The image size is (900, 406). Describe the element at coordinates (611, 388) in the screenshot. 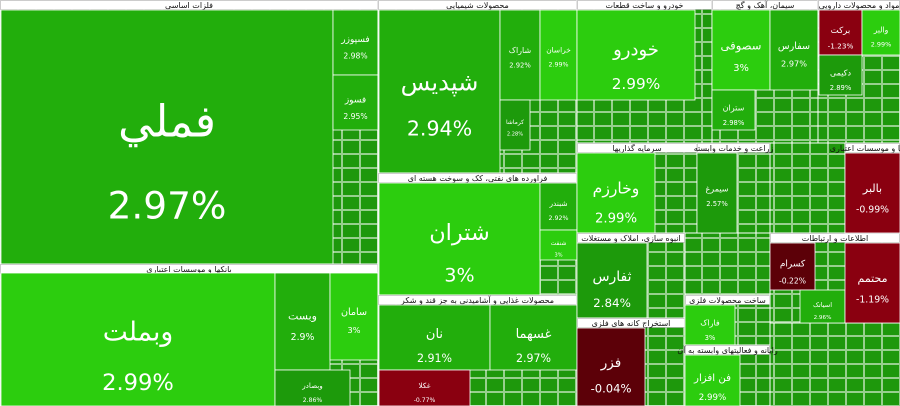

I see `tile-value: -0.04%` at that location.